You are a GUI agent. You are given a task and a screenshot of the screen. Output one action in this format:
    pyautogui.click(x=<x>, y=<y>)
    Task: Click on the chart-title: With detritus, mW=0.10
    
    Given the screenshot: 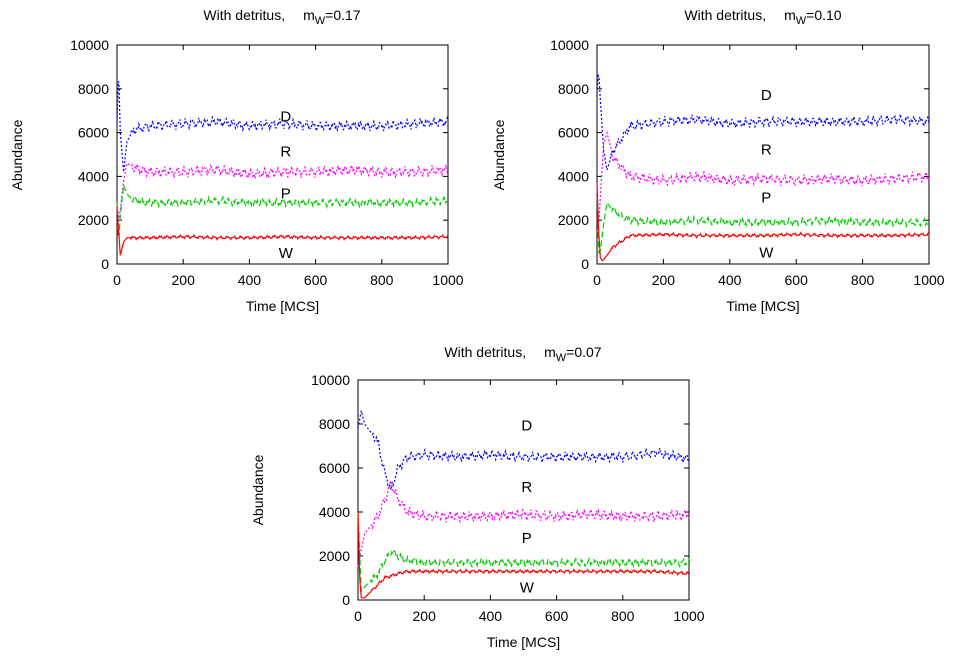 What is the action you would take?
    pyautogui.click(x=762, y=17)
    